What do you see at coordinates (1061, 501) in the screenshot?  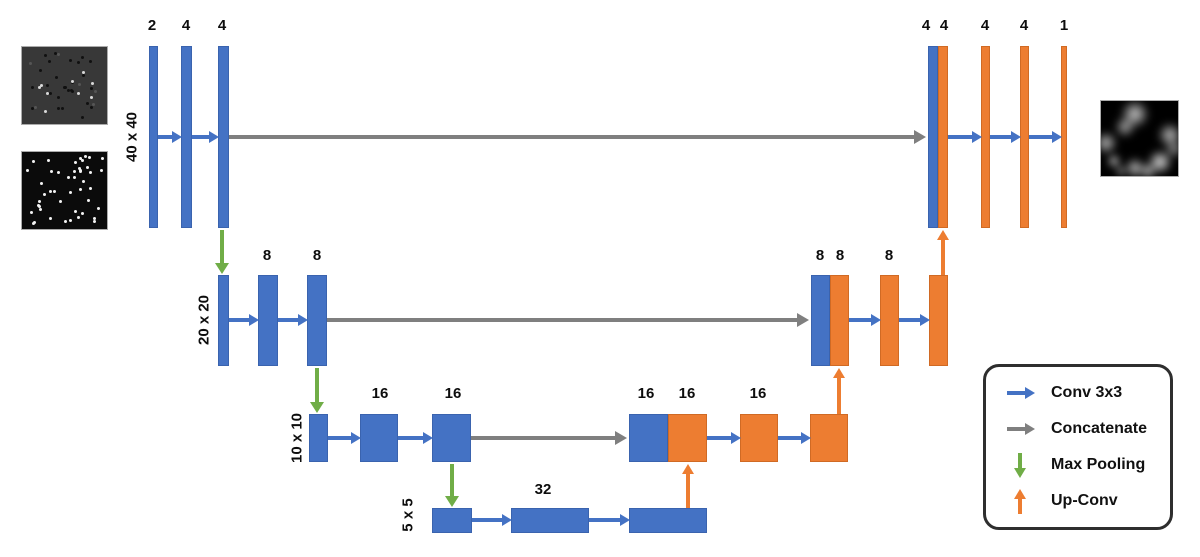 I see `legend-item-up-conv: Up-Conv` at bounding box center [1061, 501].